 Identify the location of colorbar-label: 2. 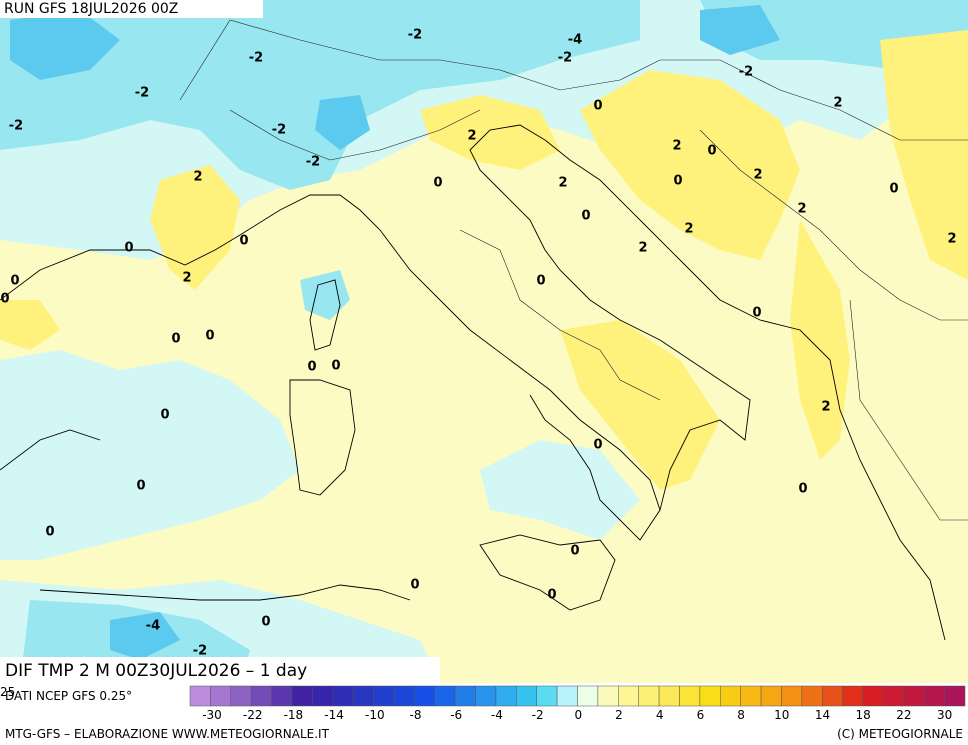
(619, 715).